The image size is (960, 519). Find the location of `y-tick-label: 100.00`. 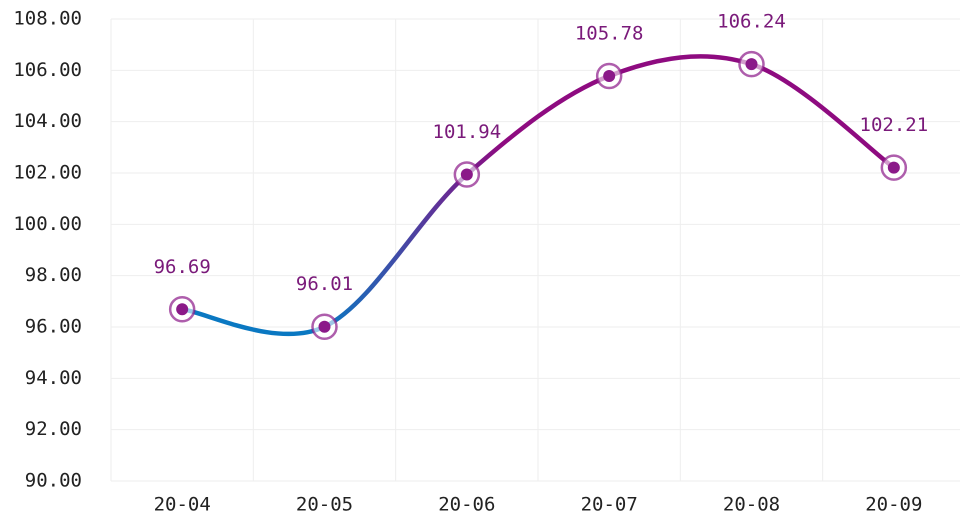

y-tick-label: 100.00 is located at coordinates (47, 224).